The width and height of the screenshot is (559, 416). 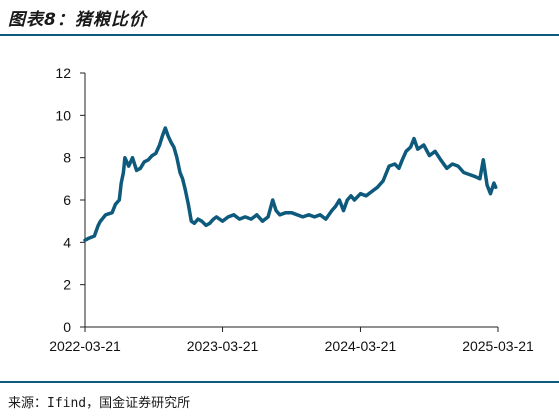 What do you see at coordinates (67, 200) in the screenshot?
I see `y-tick-label: 6` at bounding box center [67, 200].